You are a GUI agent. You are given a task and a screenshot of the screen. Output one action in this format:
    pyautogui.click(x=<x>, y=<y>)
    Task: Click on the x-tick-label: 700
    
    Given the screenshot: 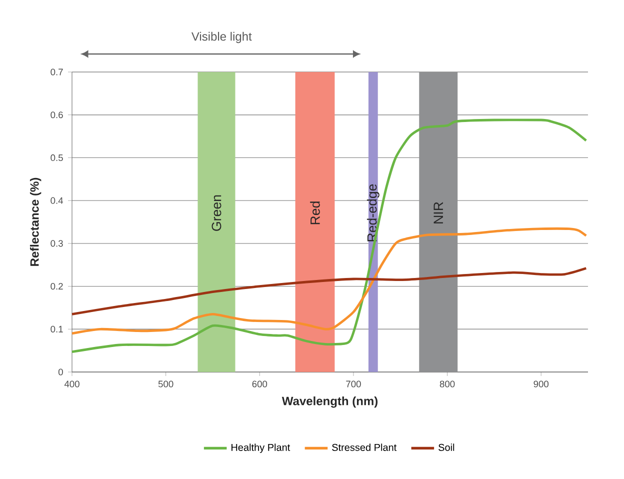 What is the action you would take?
    pyautogui.click(x=353, y=384)
    